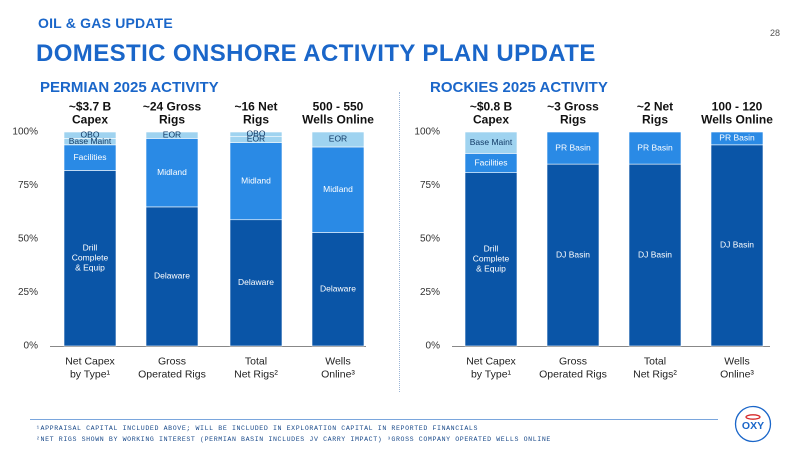 This screenshot has height=450, width=800. What do you see at coordinates (774, 33) in the screenshot?
I see `page-number: 28` at bounding box center [774, 33].